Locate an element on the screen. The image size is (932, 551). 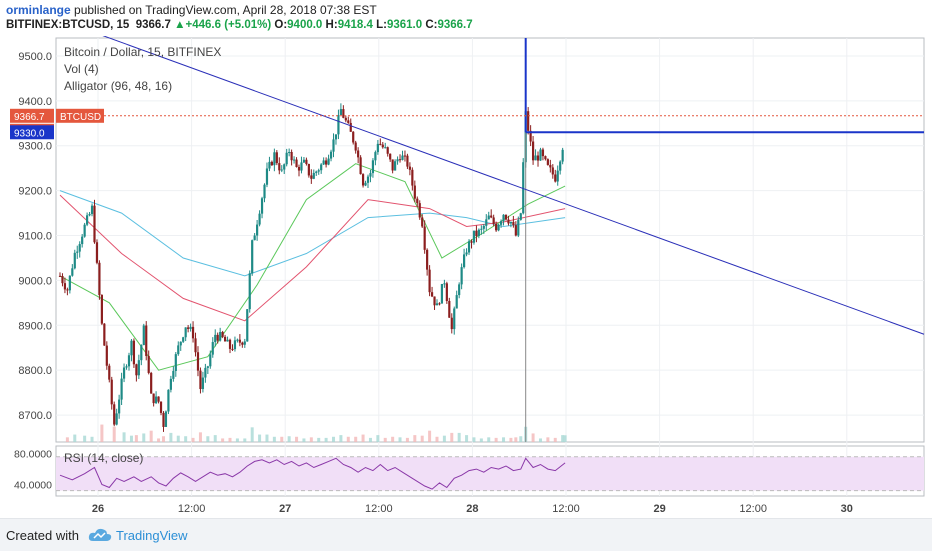
rsi-y-tick-label: 40.0000 is located at coordinates (33, 485).